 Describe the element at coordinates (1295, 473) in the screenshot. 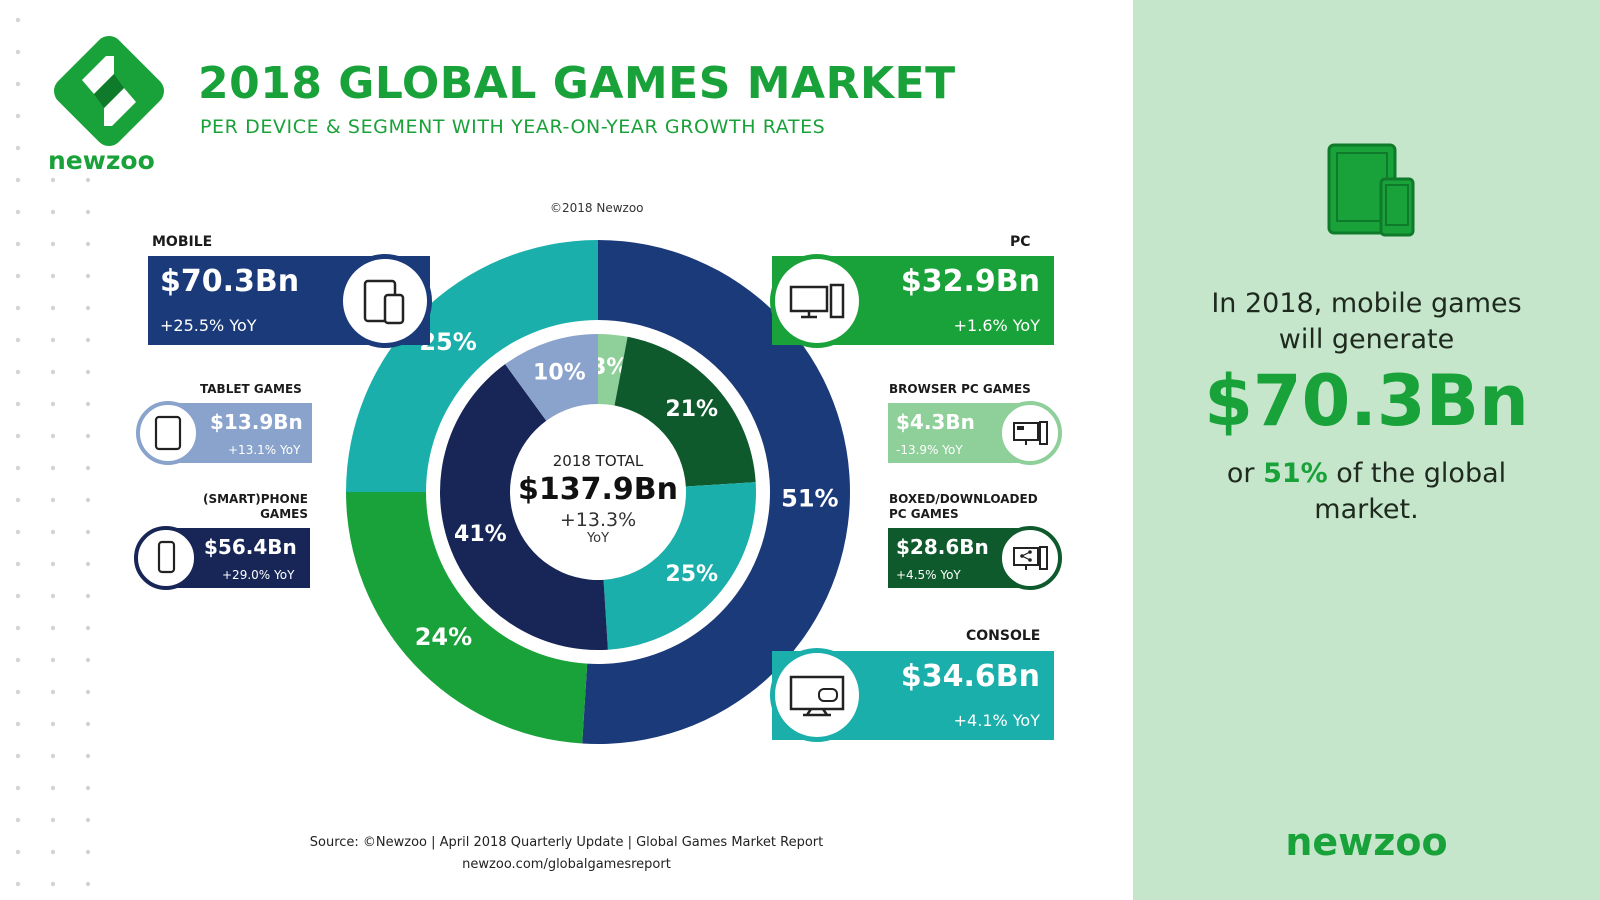

I see `sidebar-share-pct: 51%` at that location.